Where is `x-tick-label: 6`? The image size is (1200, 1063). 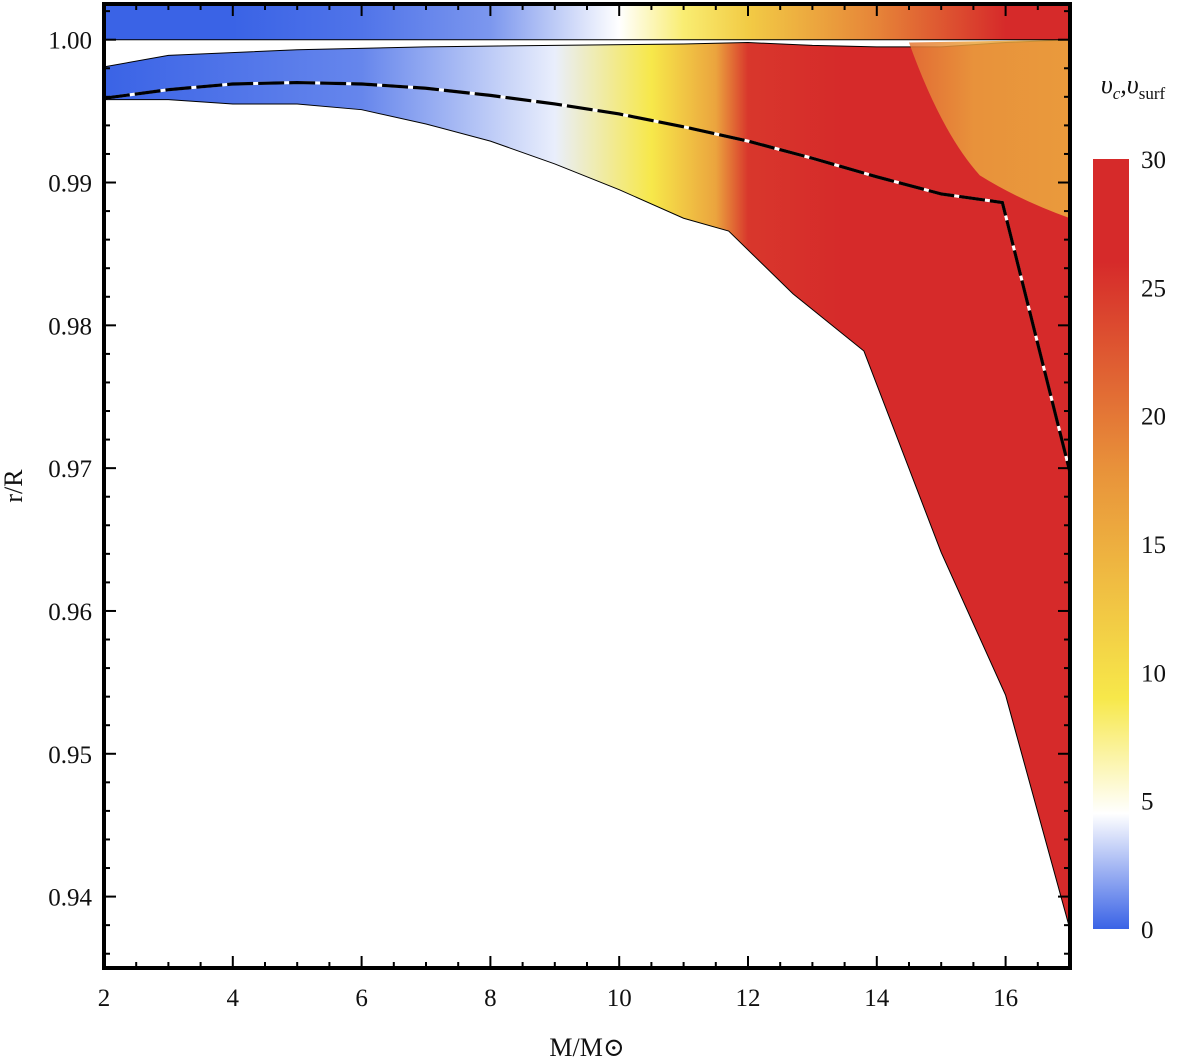 x-tick-label: 6 is located at coordinates (361, 998).